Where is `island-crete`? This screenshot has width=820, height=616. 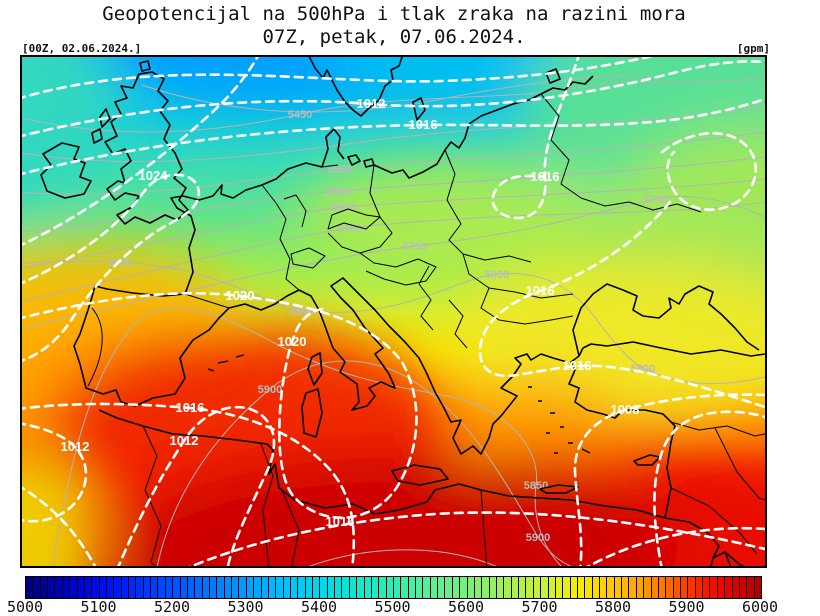 island-crete is located at coordinates (559, 489).